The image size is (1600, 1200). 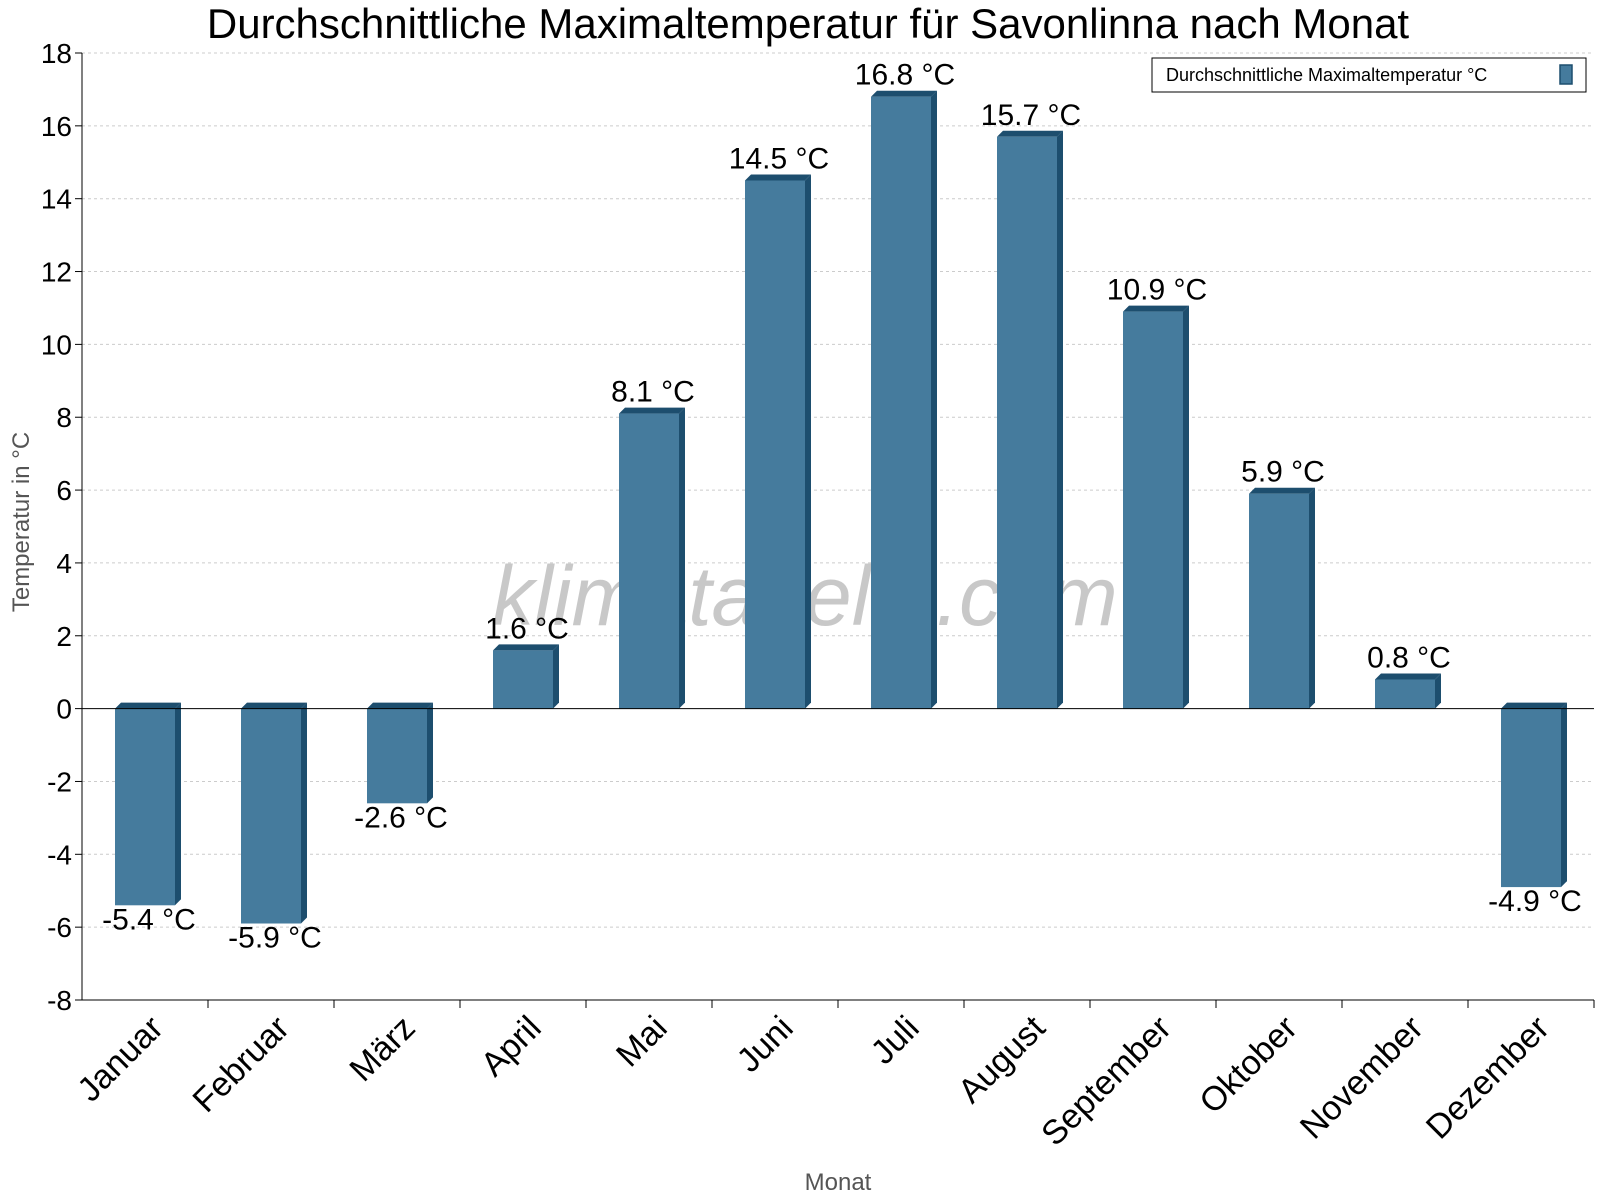 What do you see at coordinates (59, 1000) in the screenshot?
I see `y-tick-label: -8` at bounding box center [59, 1000].